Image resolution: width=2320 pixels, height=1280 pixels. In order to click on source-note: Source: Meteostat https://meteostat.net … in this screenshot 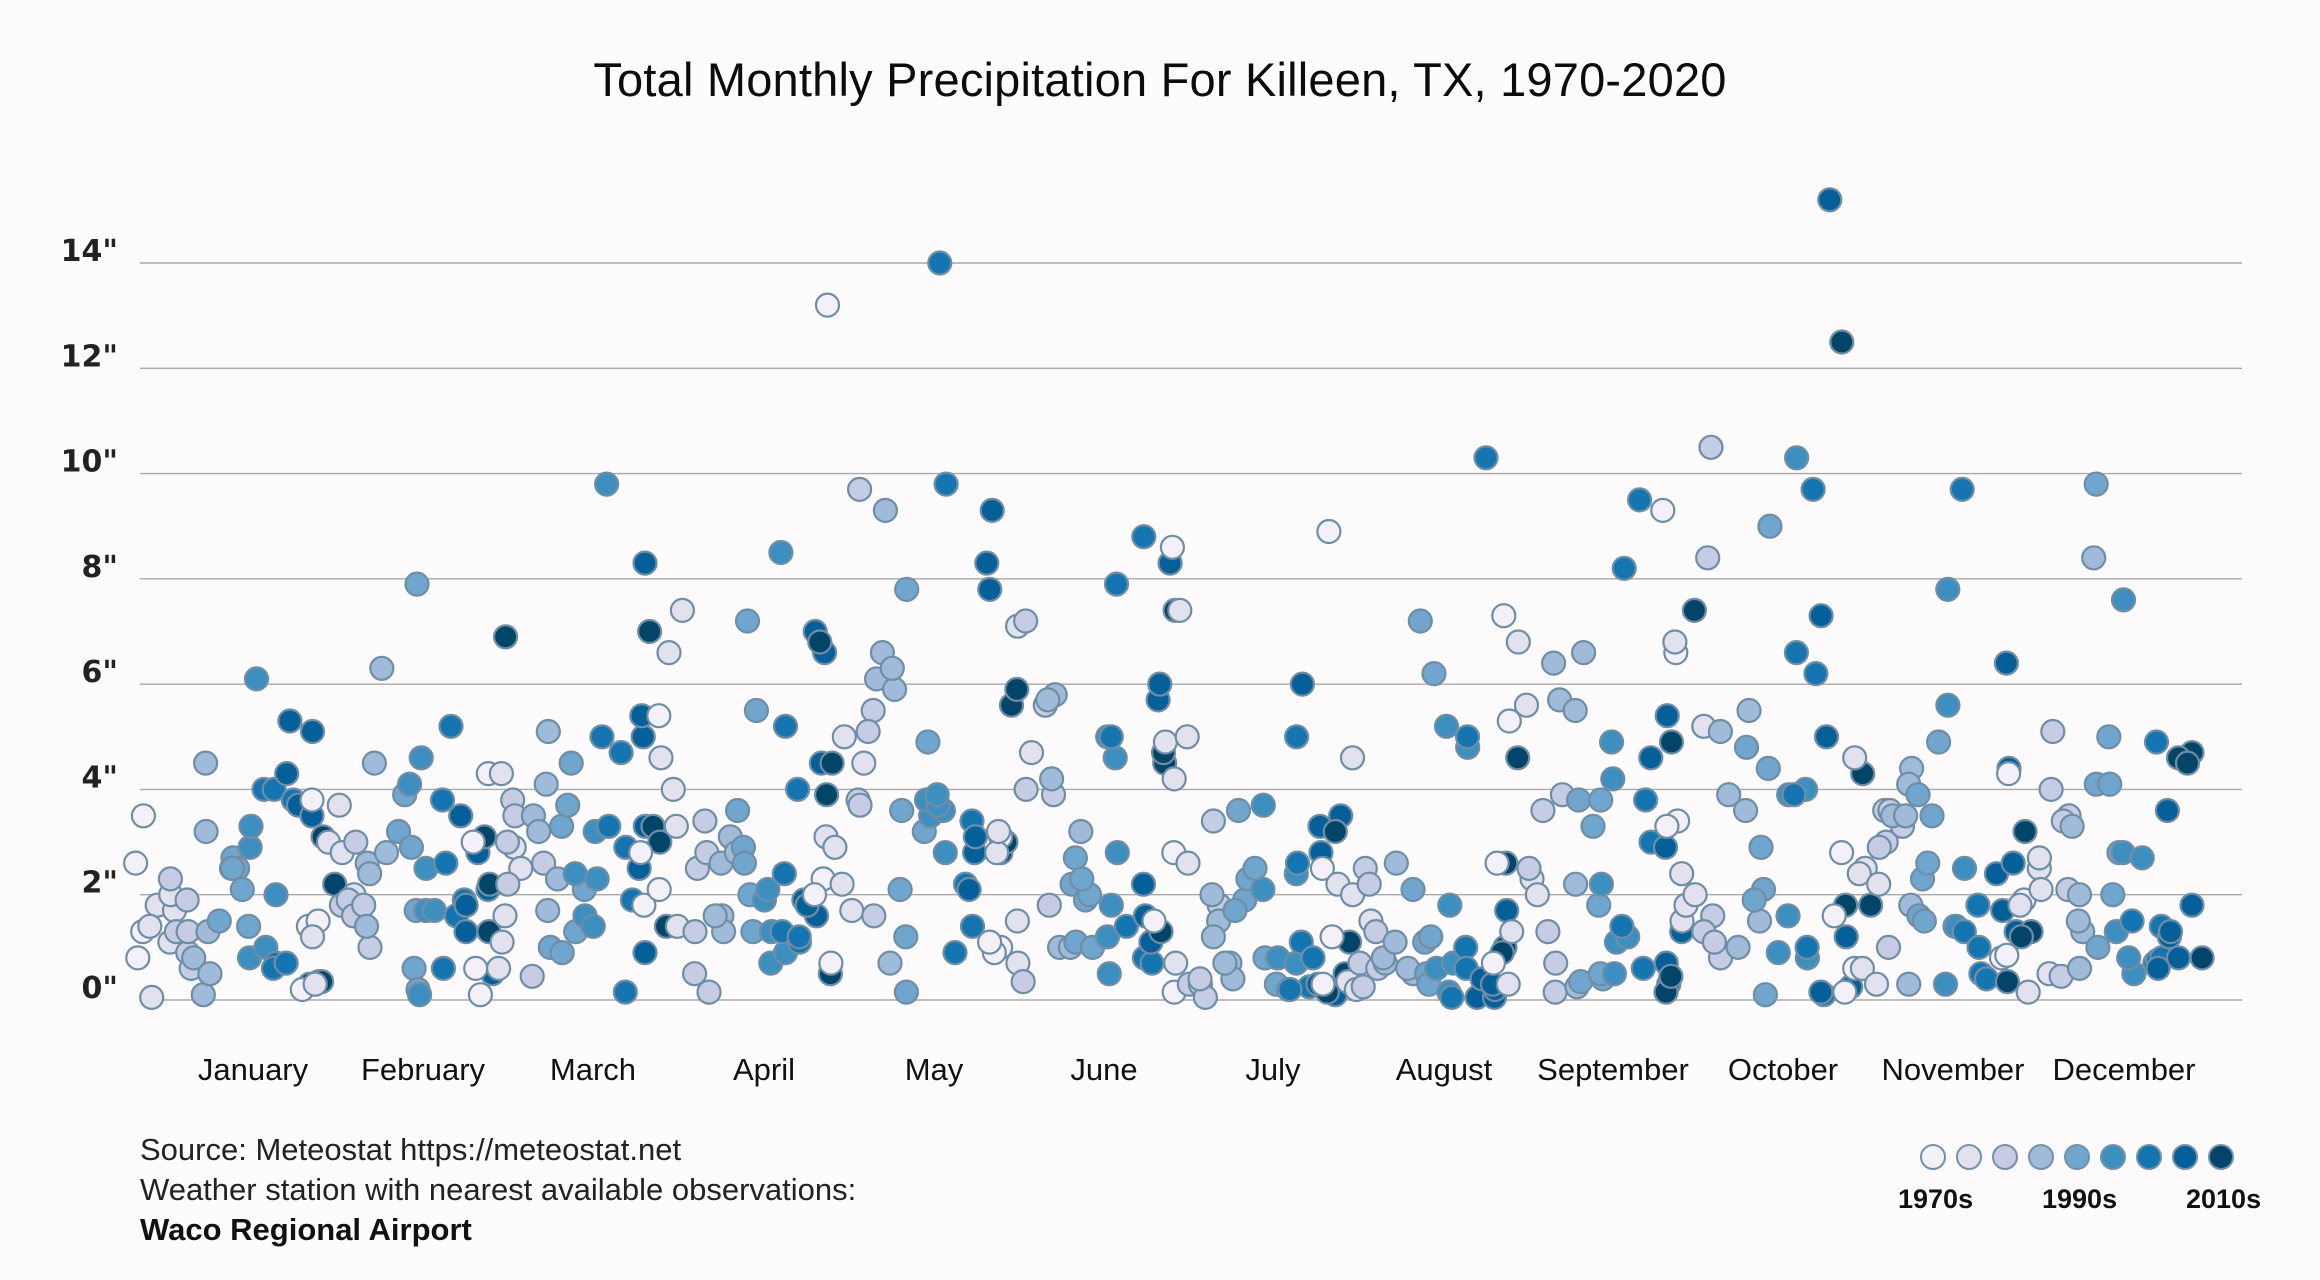, I will do `click(498, 1190)`.